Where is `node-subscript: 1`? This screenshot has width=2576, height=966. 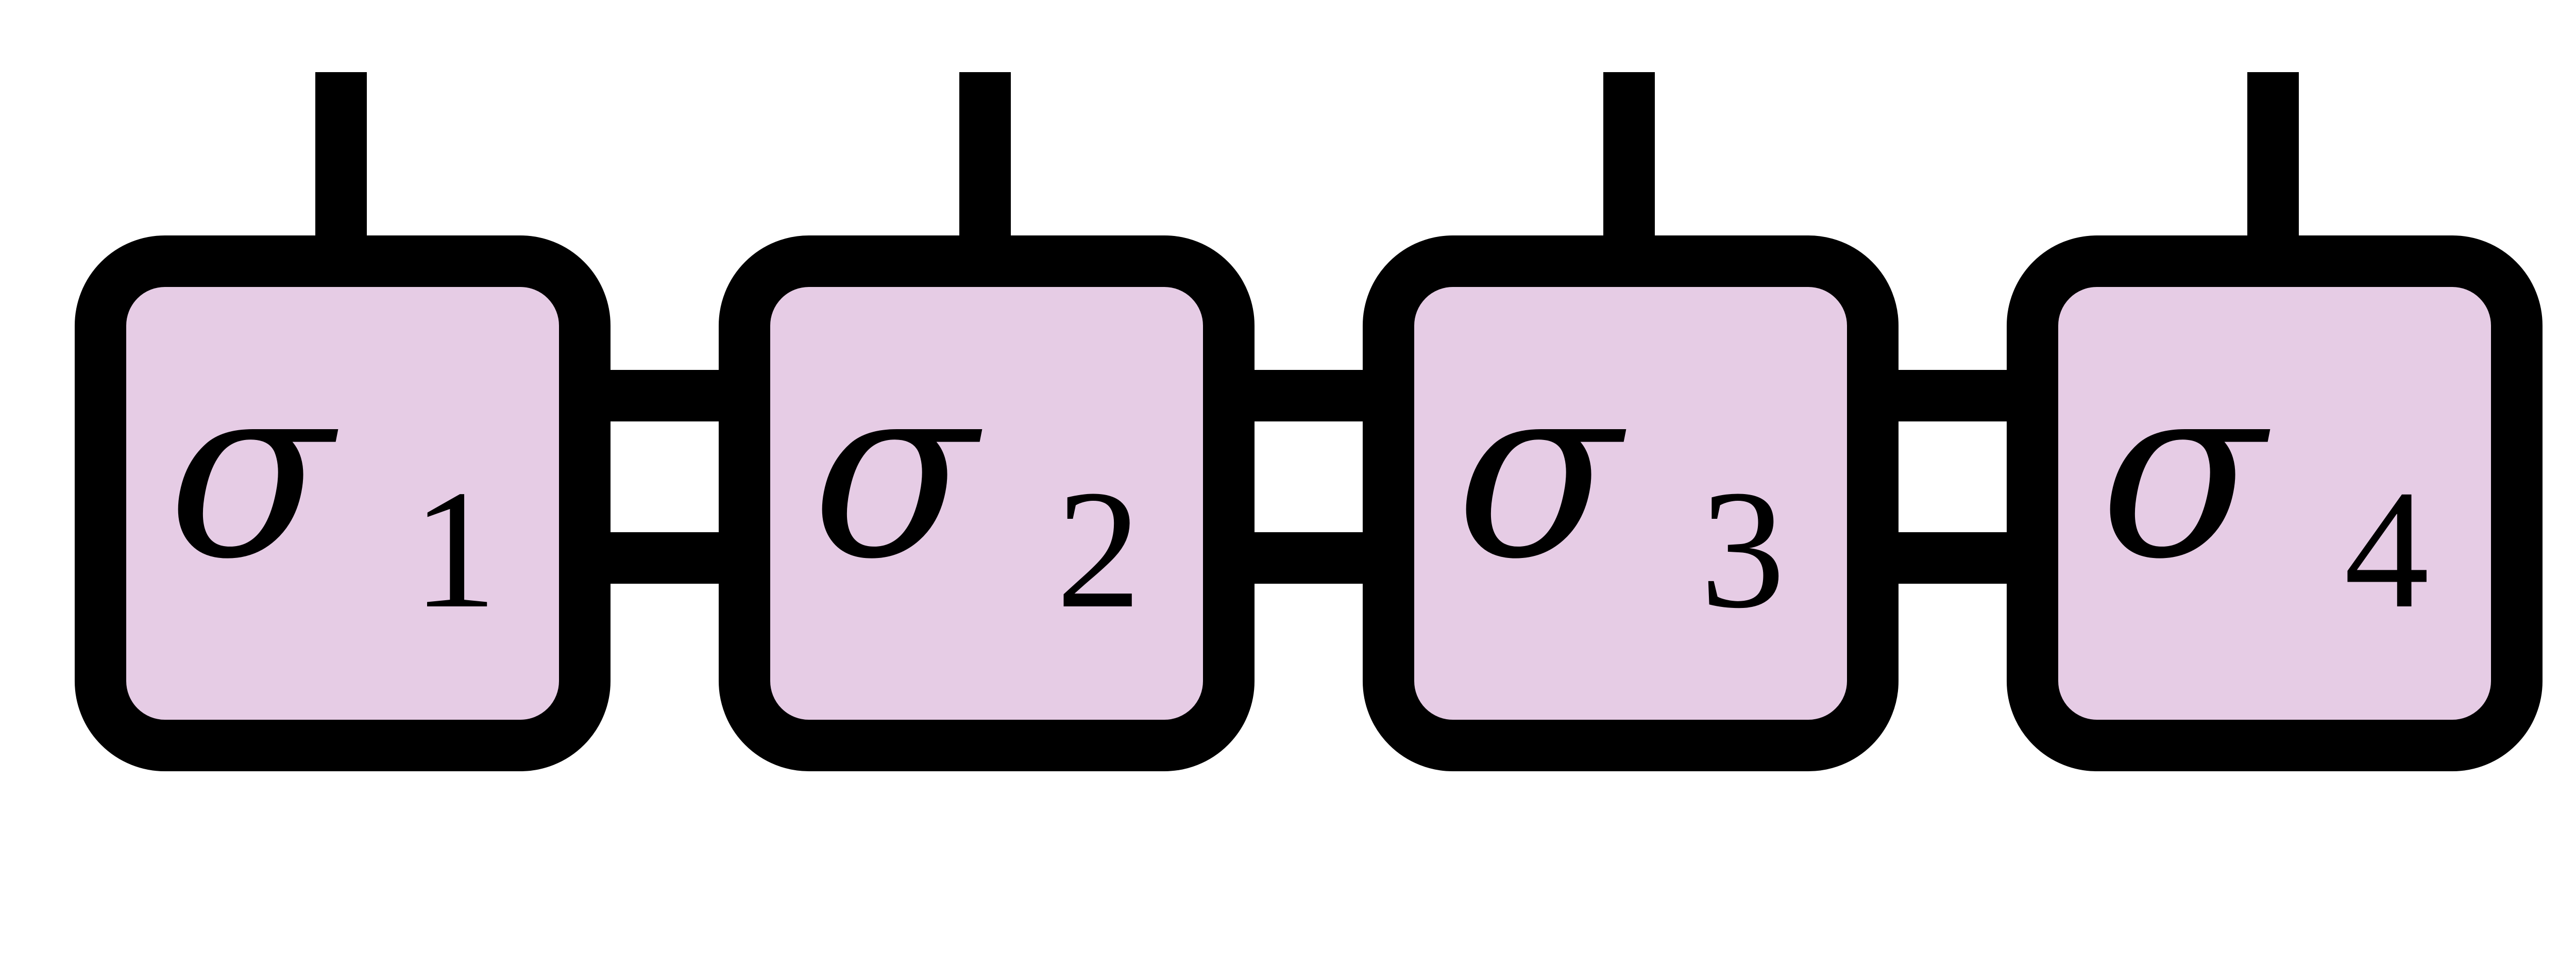
node-subscript: 1 is located at coordinates (454, 549).